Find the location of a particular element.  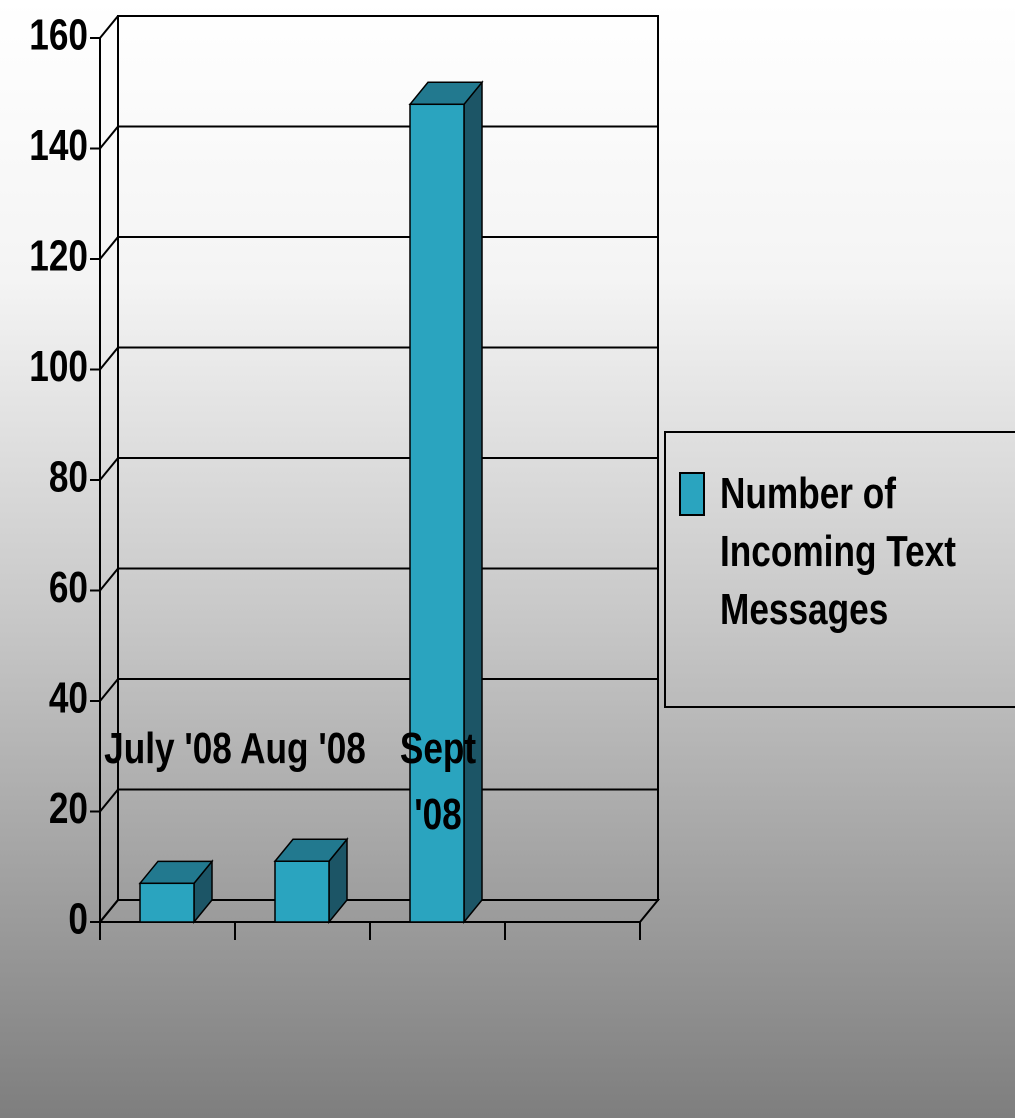

y-tick-label: 40 is located at coordinates (68, 698).